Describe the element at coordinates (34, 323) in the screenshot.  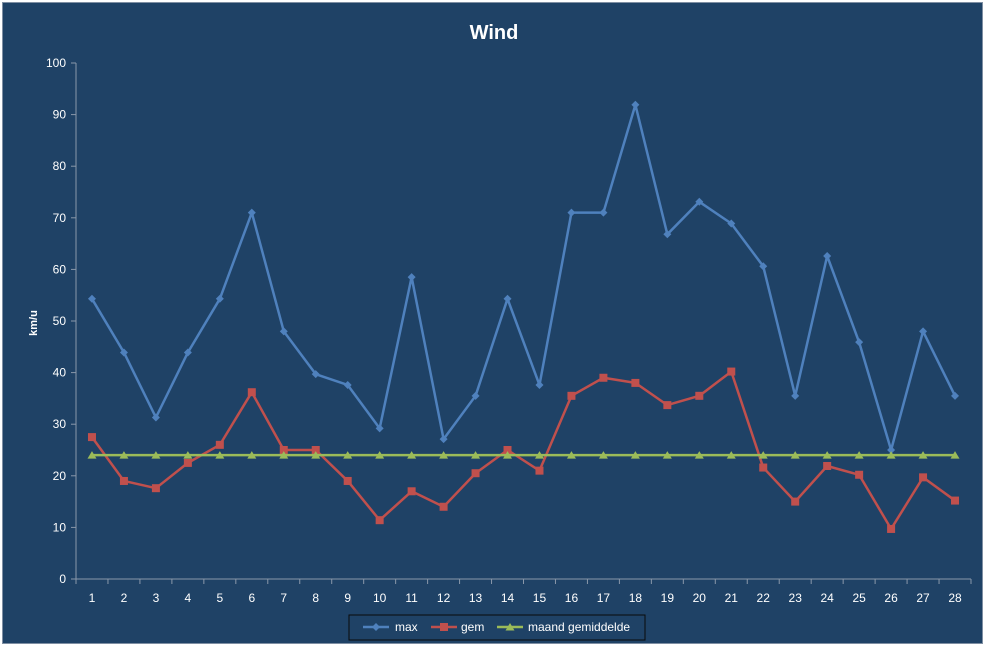
I see `y-axis-label: km/u` at that location.